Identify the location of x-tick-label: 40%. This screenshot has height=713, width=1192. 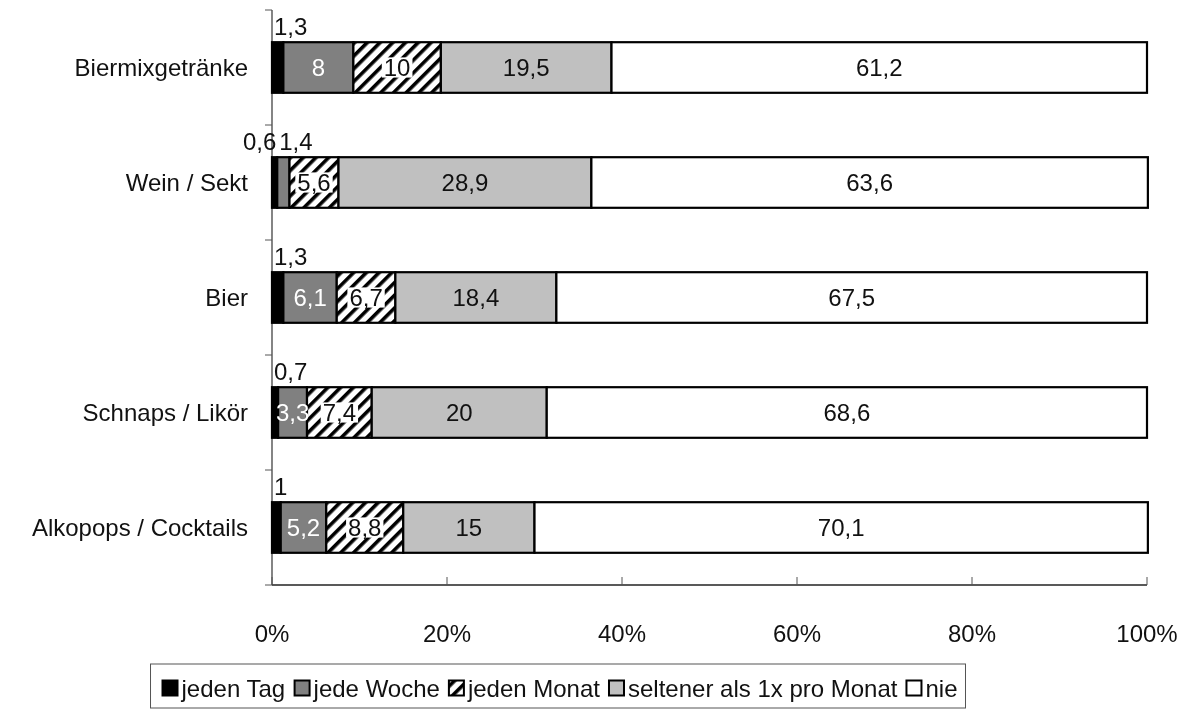
(622, 633).